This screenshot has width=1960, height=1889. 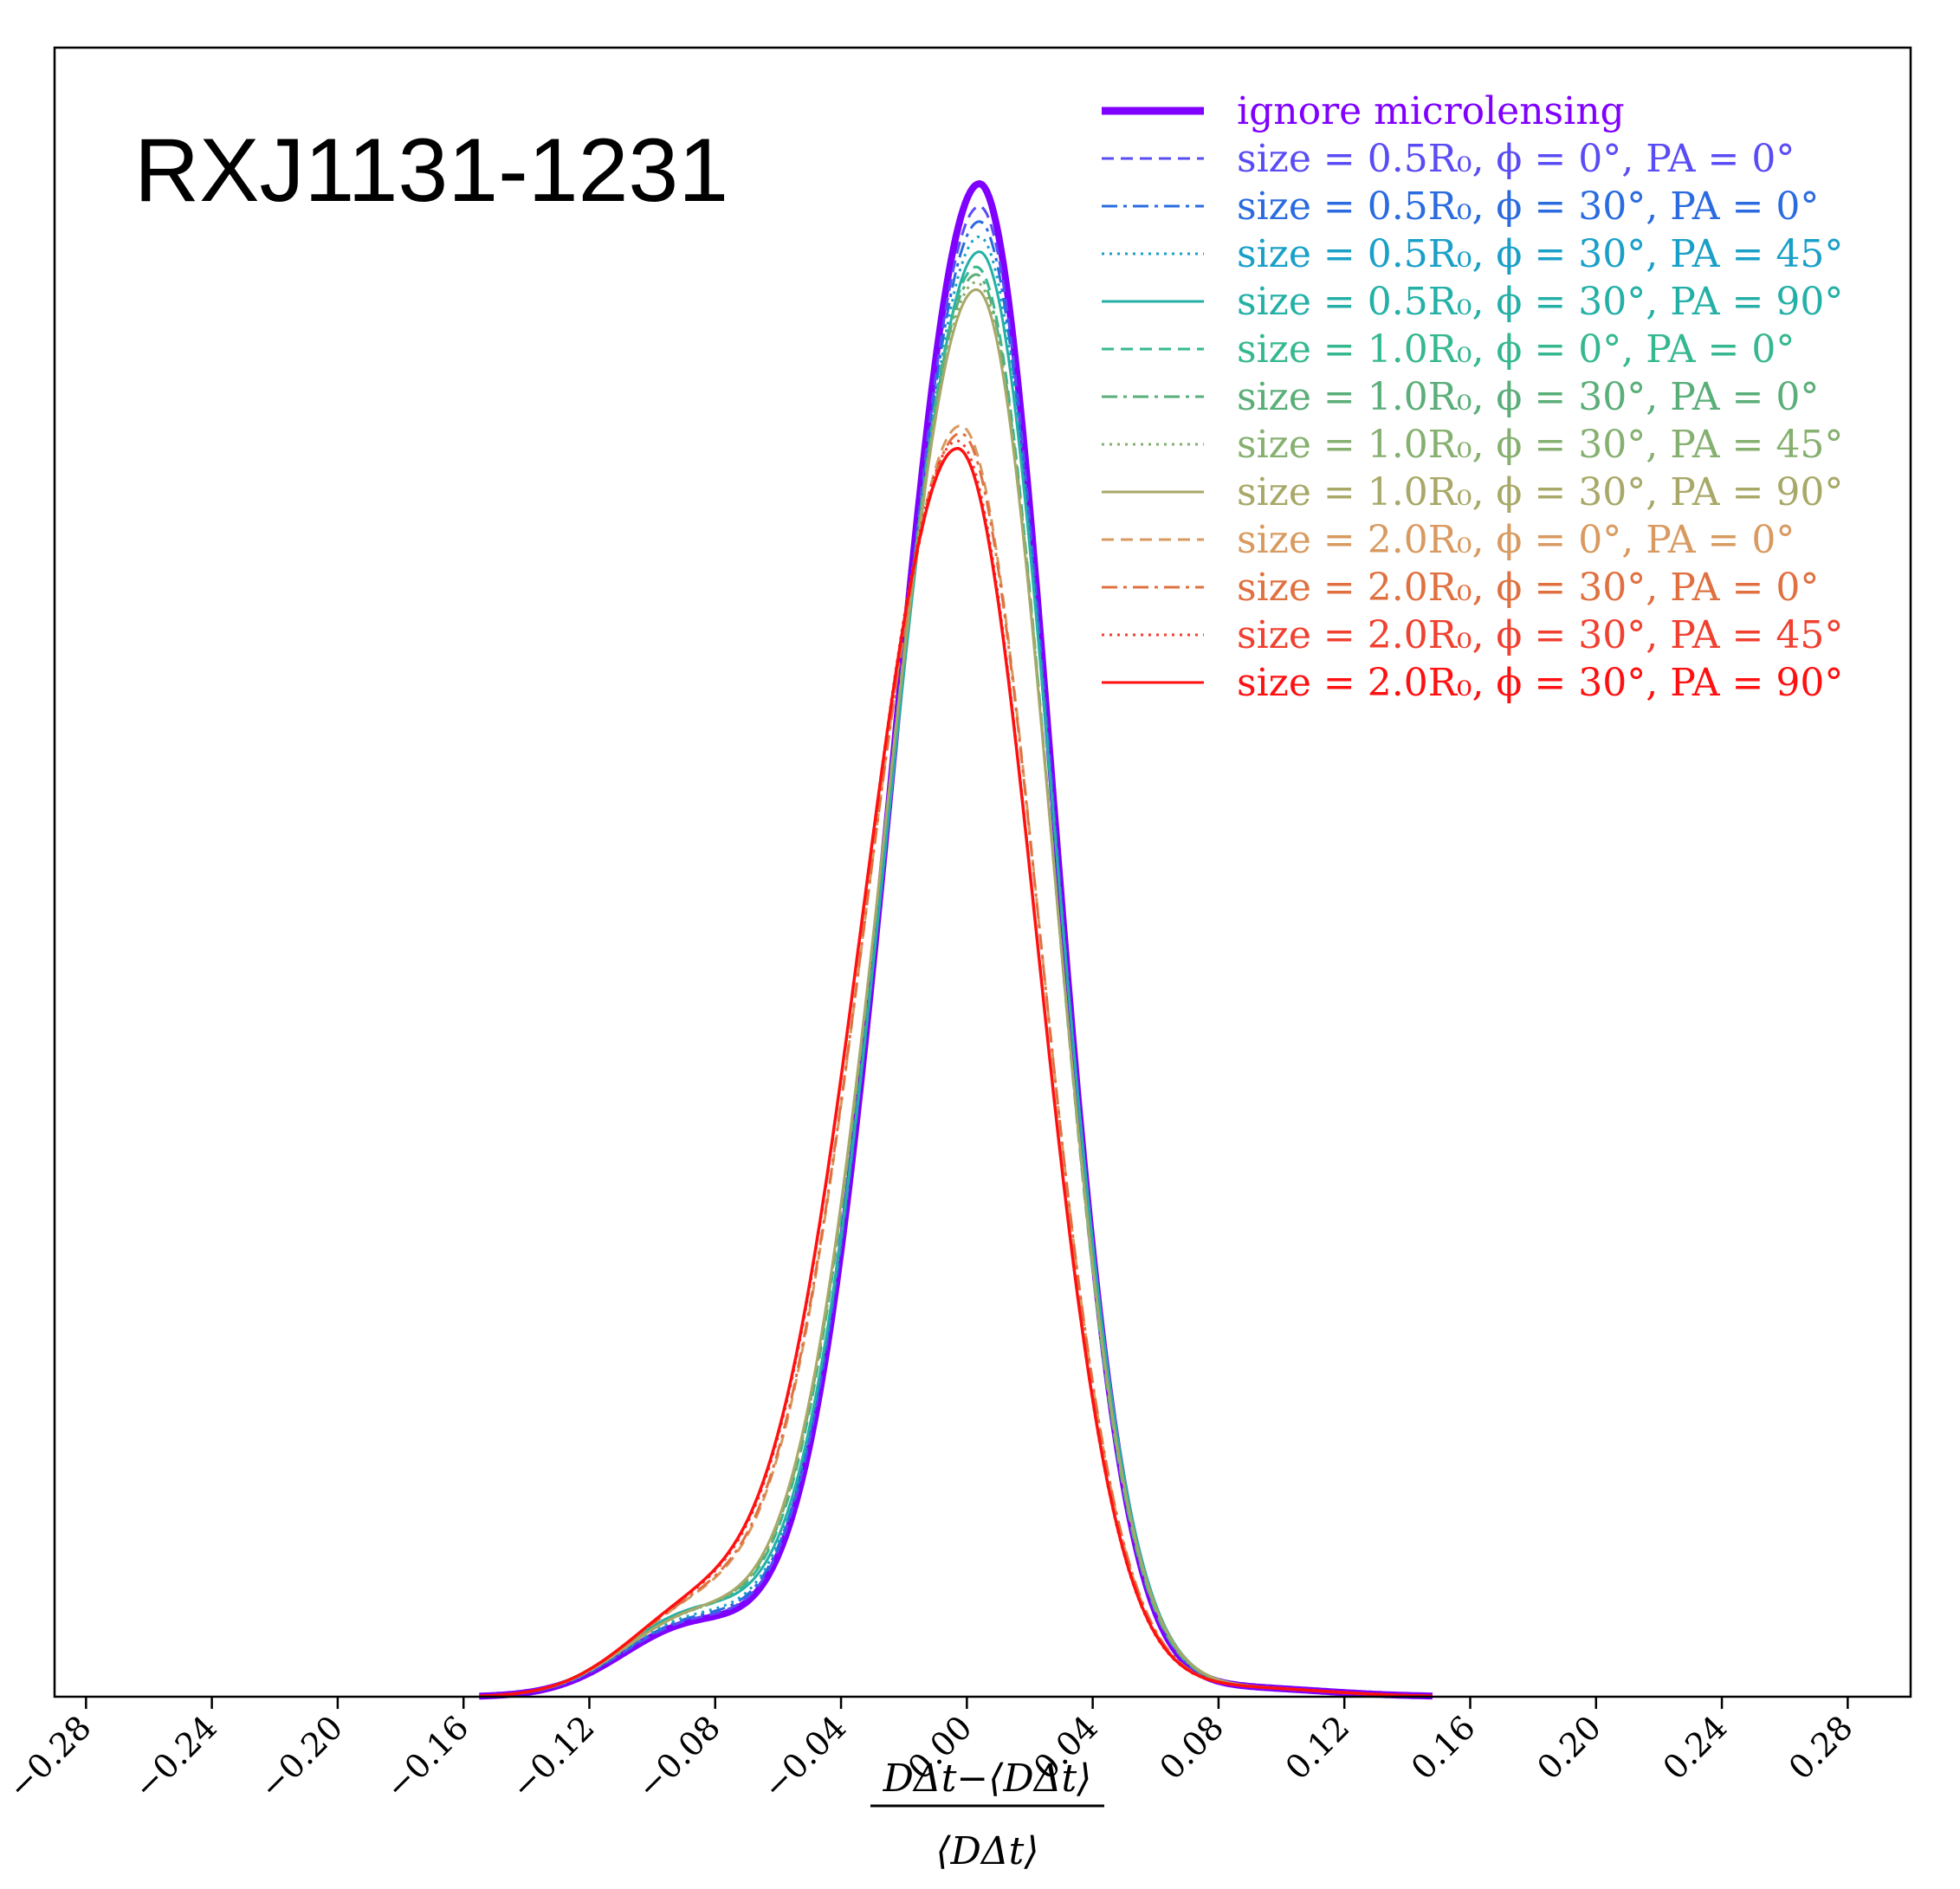 I want to click on legend-label: size = 0.5R₀, ϕ = 30°, PA = 0°, so click(x=1528, y=206).